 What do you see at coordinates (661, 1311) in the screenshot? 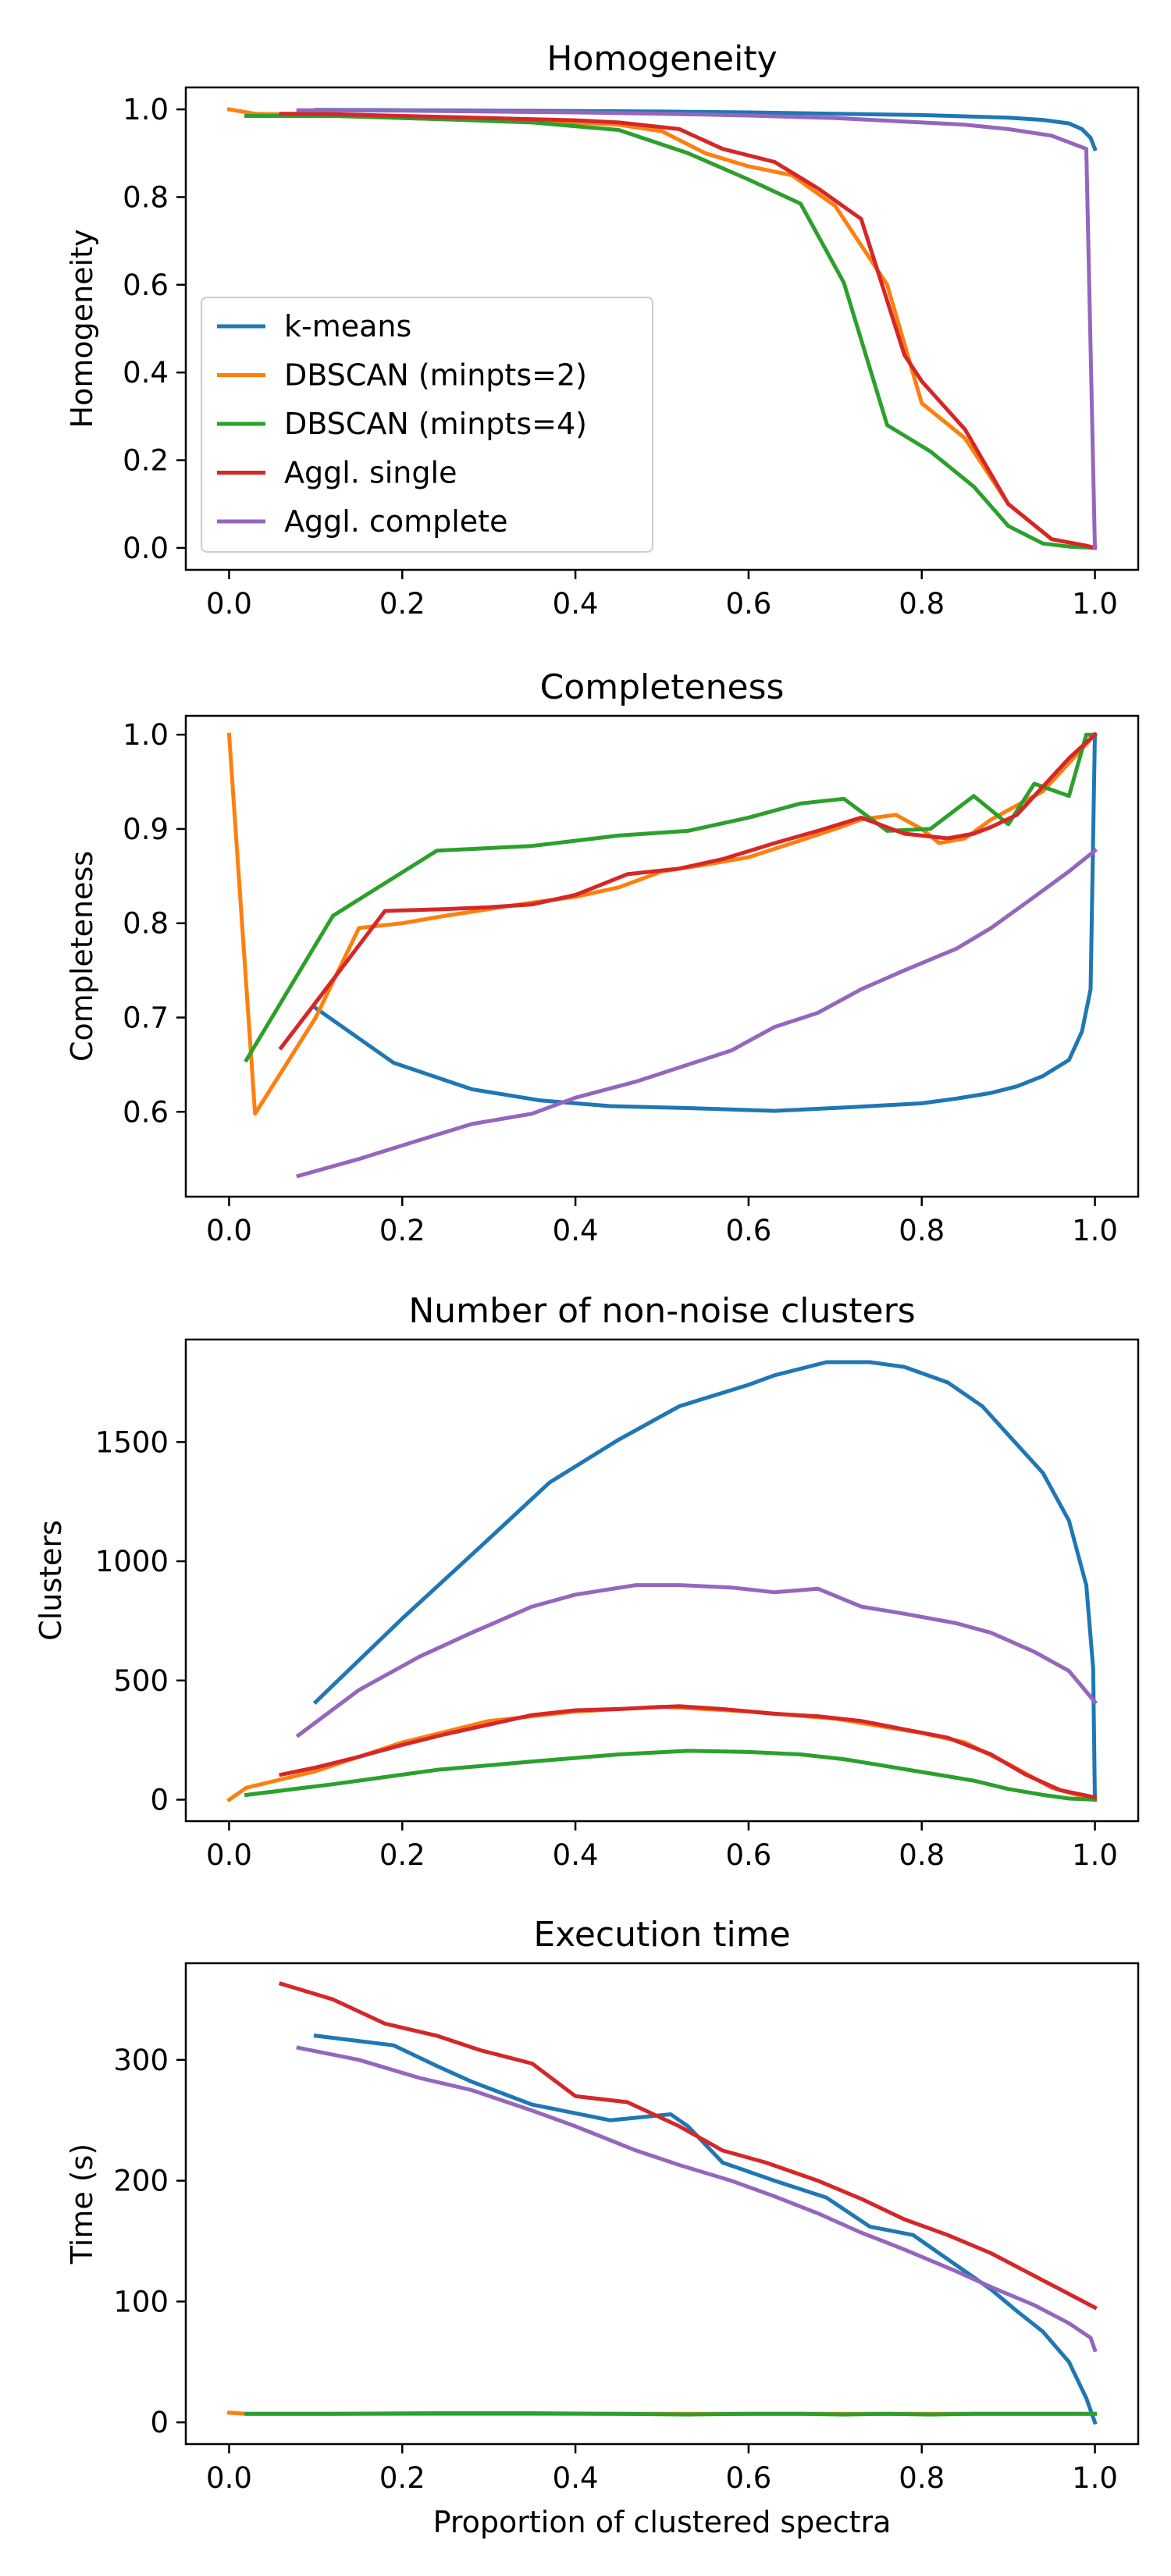
I see `chart-title: Number of non-noise clusters` at bounding box center [661, 1311].